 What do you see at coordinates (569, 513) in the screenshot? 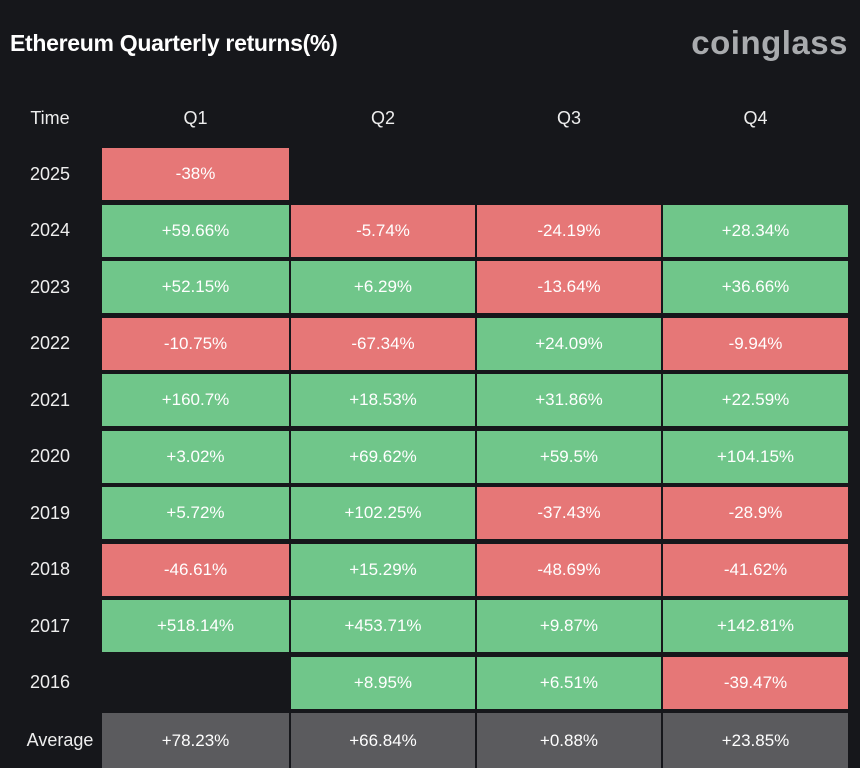
I see `return-cell: -37.43%` at bounding box center [569, 513].